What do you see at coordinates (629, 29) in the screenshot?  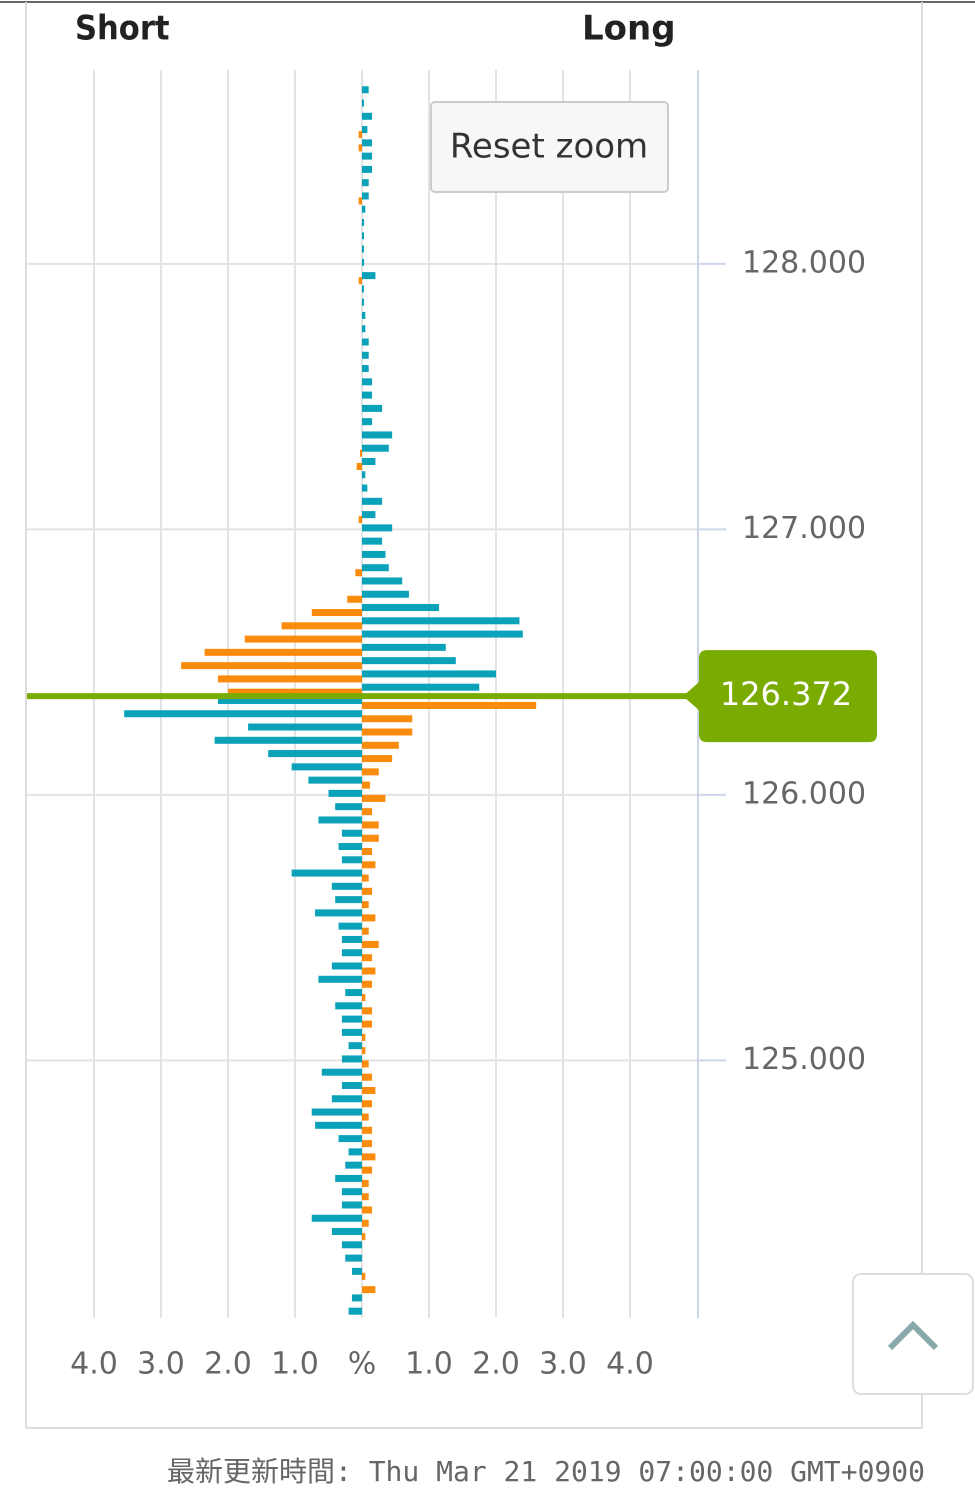 I see `long-label: Long` at bounding box center [629, 29].